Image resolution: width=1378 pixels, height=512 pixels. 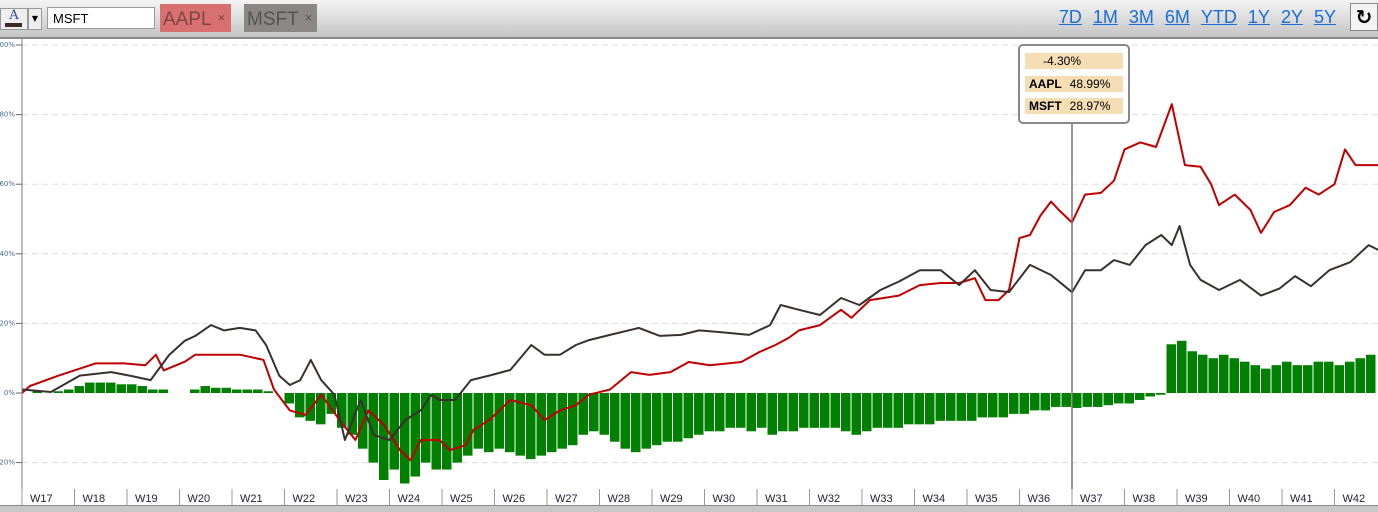 What do you see at coordinates (13, 25) in the screenshot?
I see `color-swatch` at bounding box center [13, 25].